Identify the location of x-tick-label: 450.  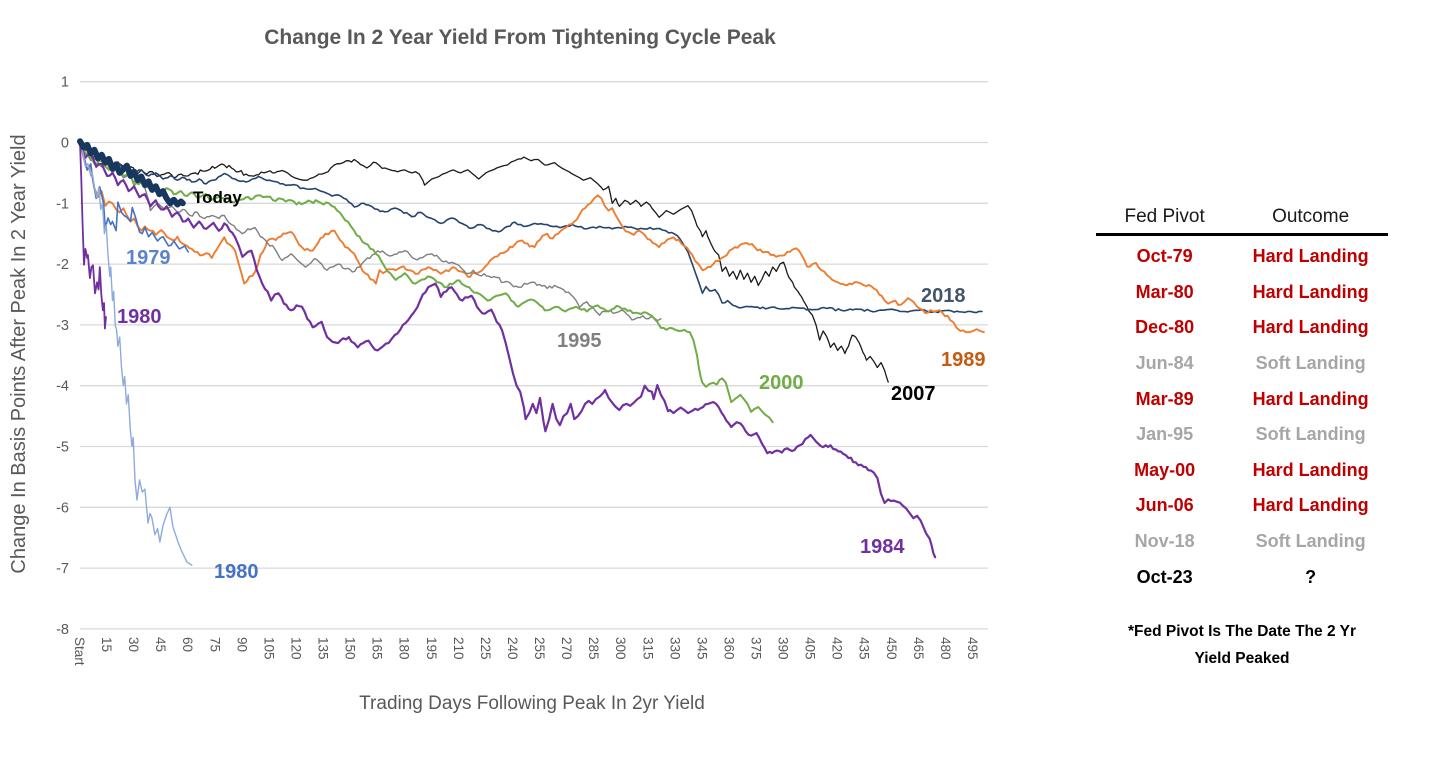
(891, 648).